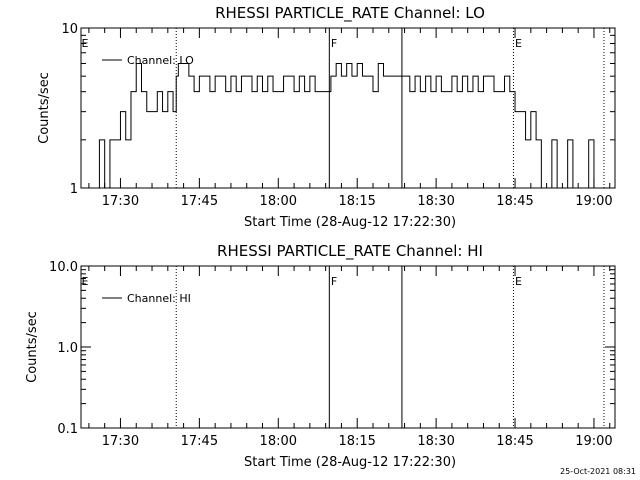 Image resolution: width=640 pixels, height=480 pixels. What do you see at coordinates (356, 441) in the screenshot?
I see `panel-hi-xtick-label: 18:15` at bounding box center [356, 441].